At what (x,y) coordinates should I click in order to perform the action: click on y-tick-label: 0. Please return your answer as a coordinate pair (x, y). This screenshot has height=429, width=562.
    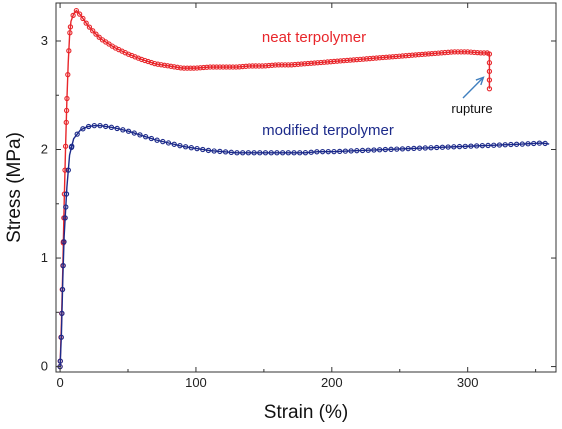
    Looking at the image, I should click on (44, 366).